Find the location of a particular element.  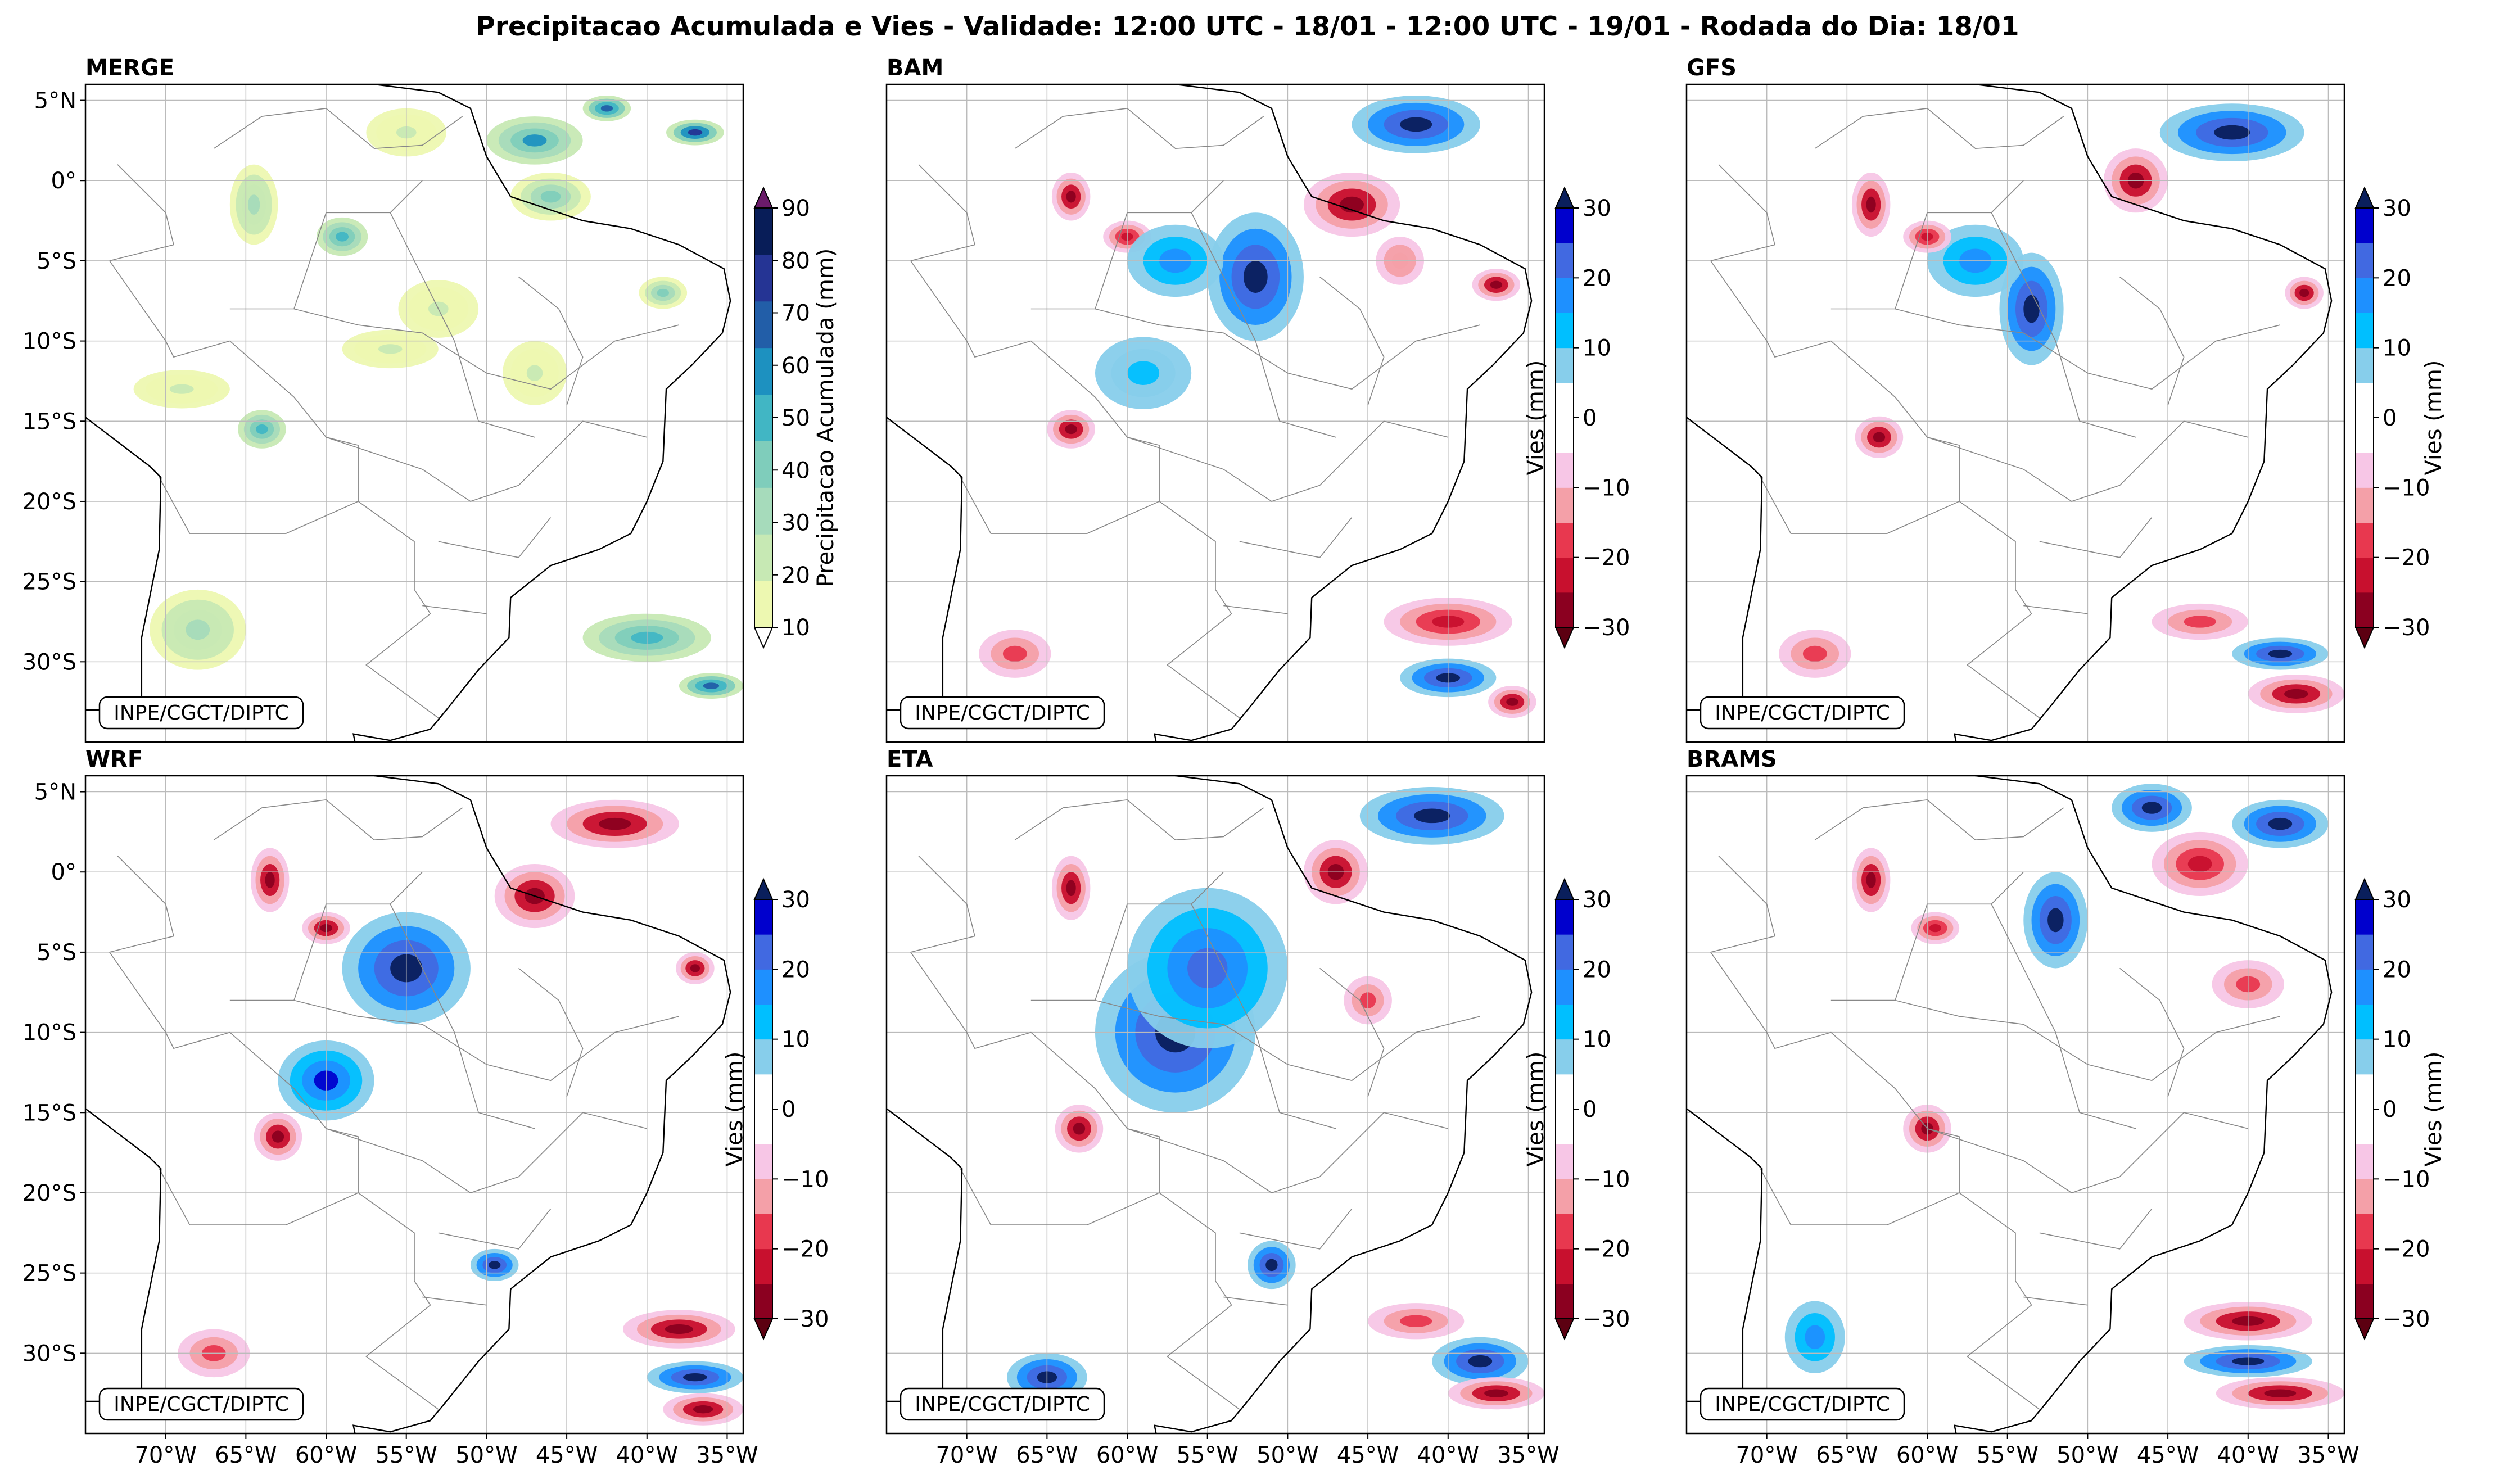

panel-title: BAM is located at coordinates (915, 68).